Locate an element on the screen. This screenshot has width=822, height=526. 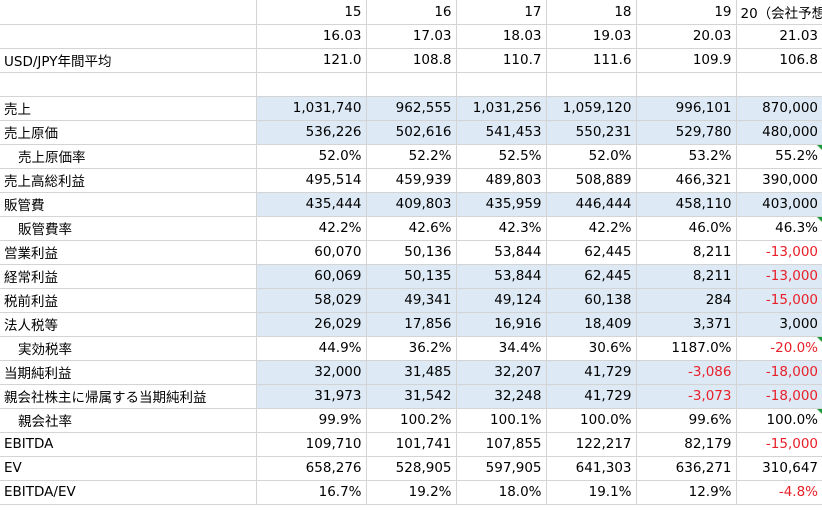
value-cell: 508,889 is located at coordinates (591, 180).